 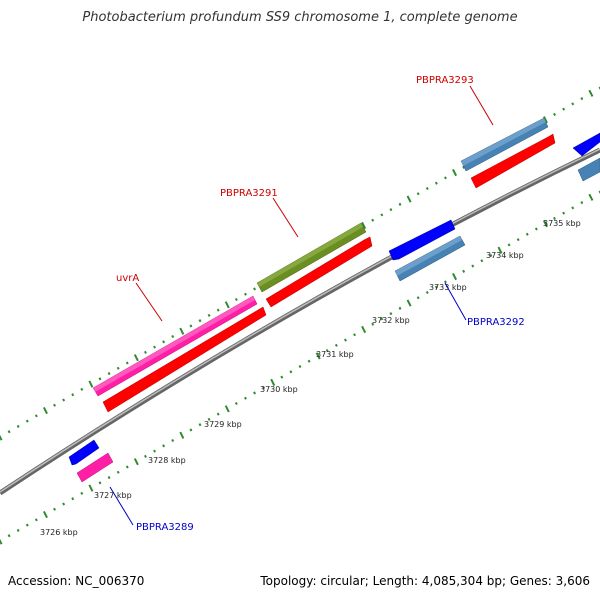 What do you see at coordinates (127, 278) in the screenshot?
I see `gene-label-uvrA: uvrA` at bounding box center [127, 278].